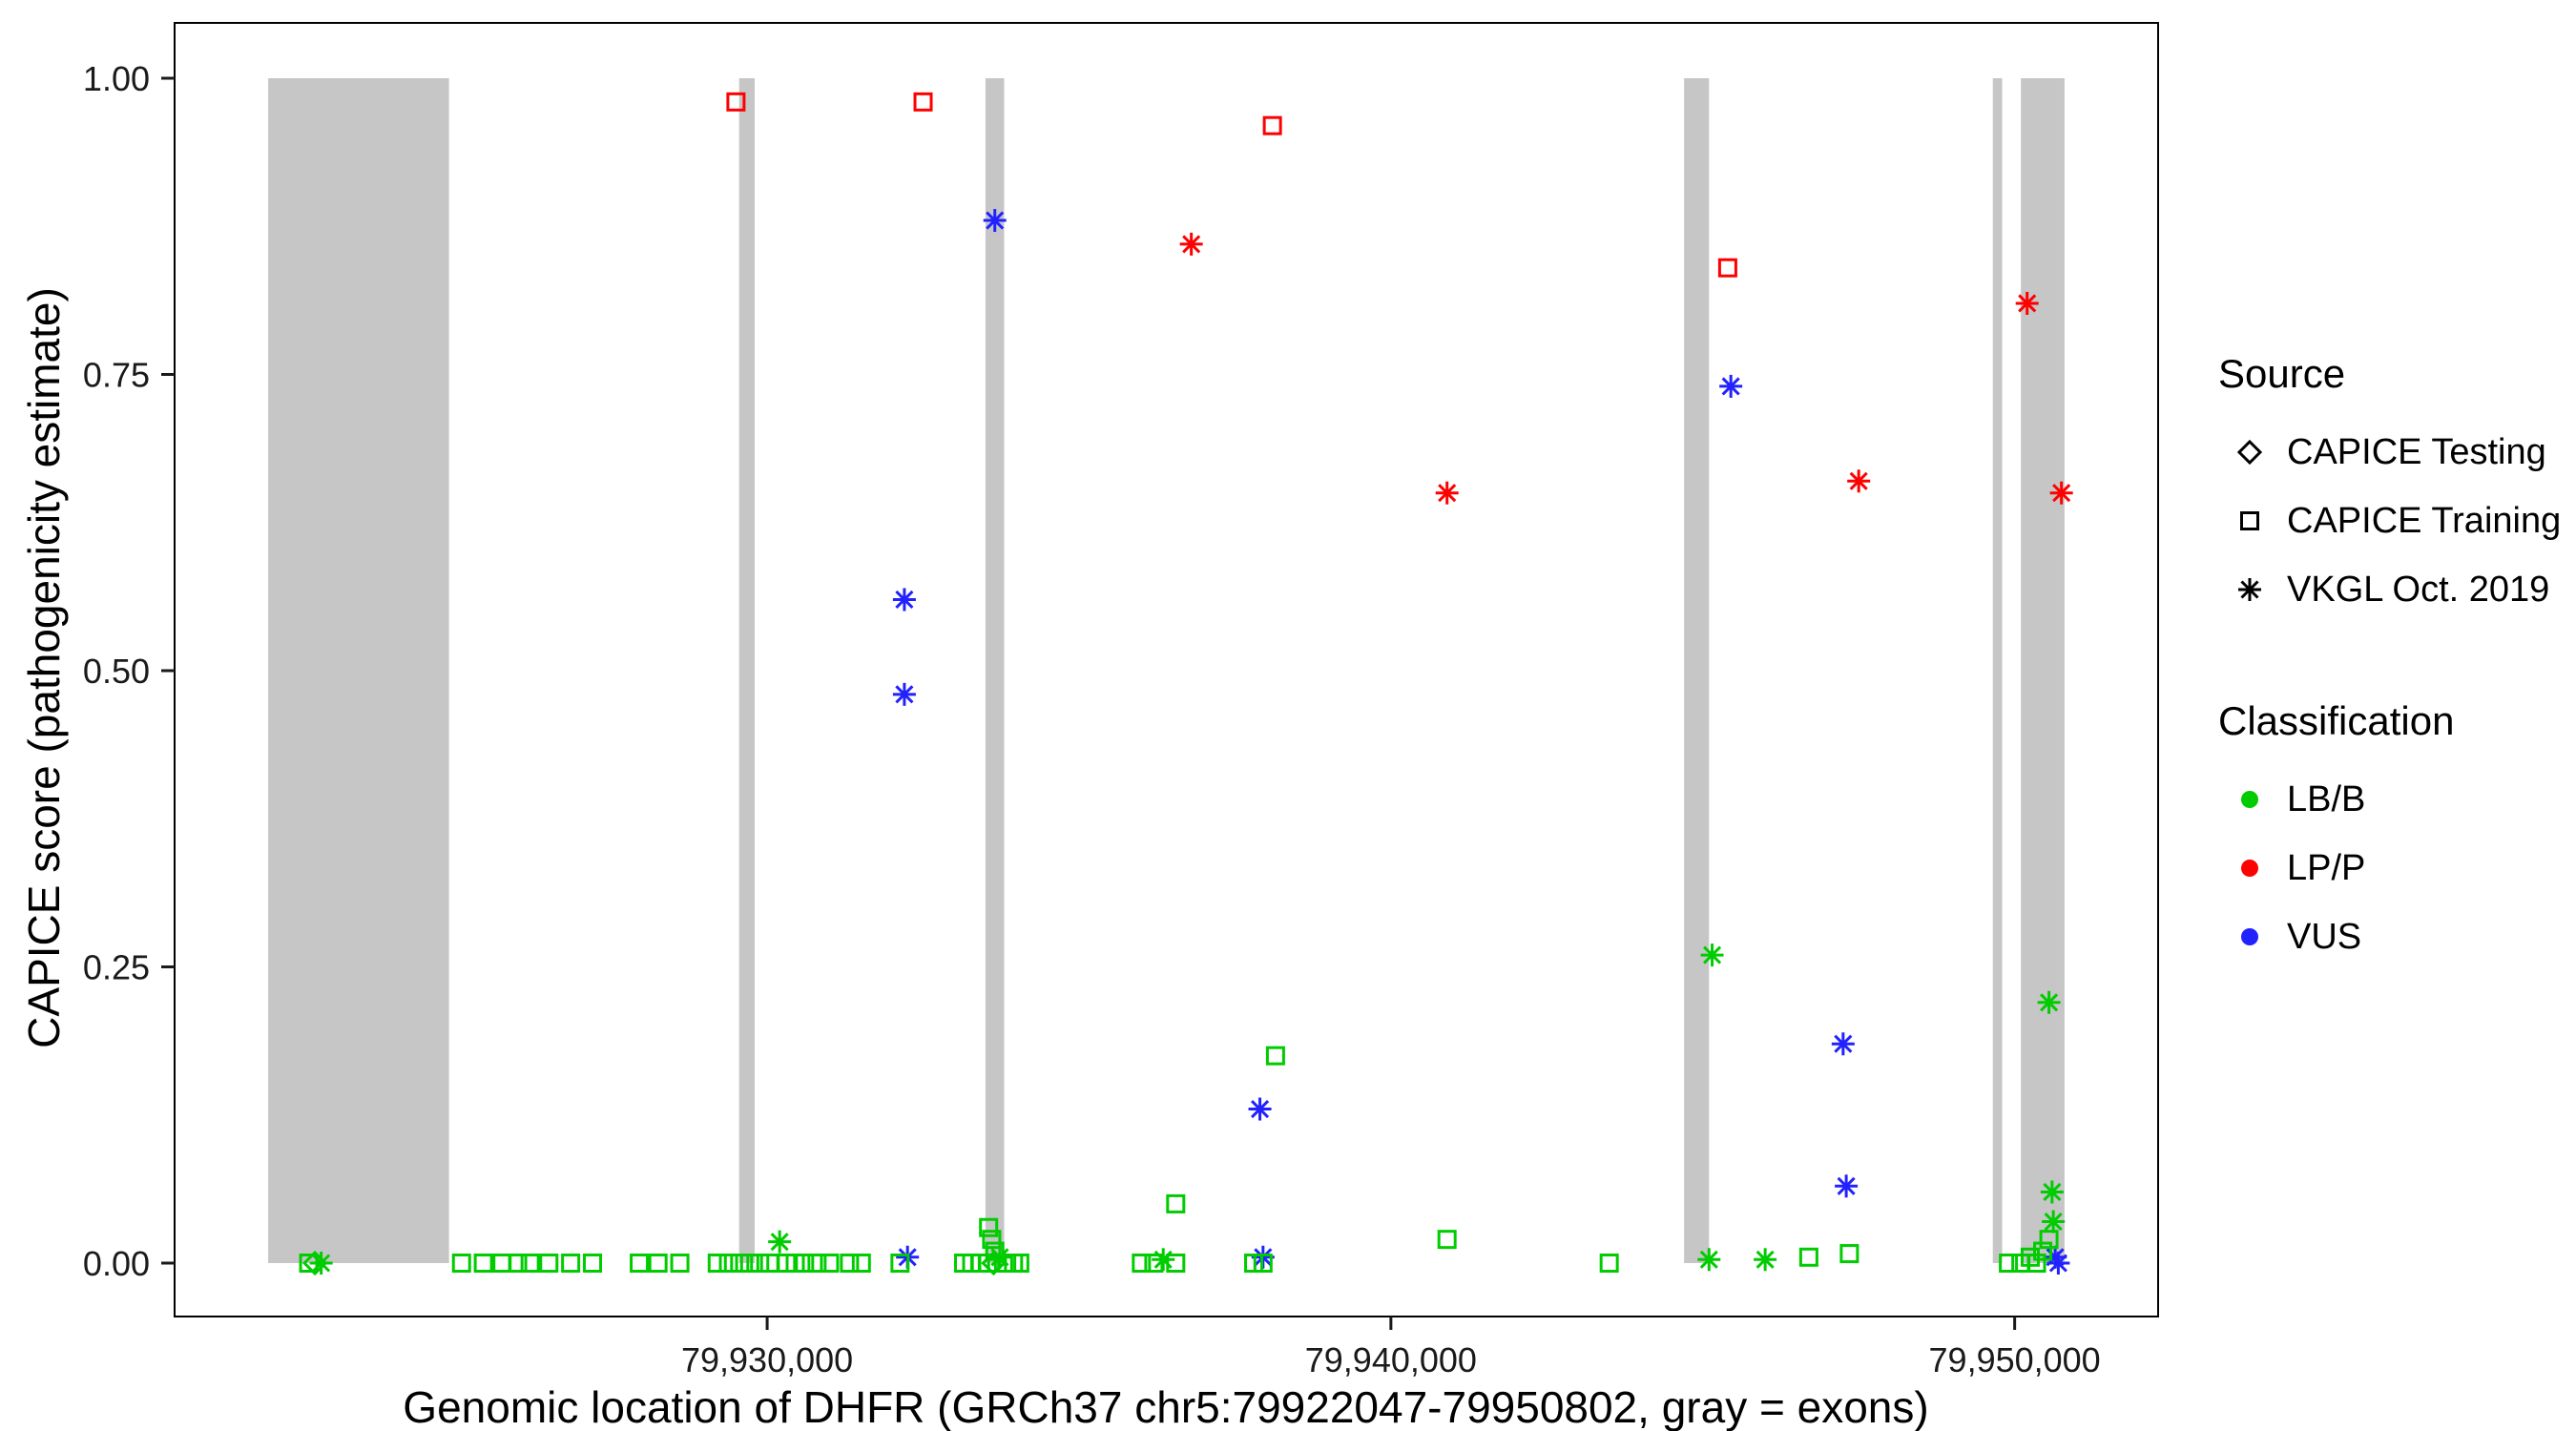 The height and width of the screenshot is (1431, 2576). I want to click on asterisk-marker, so click(2249, 590).